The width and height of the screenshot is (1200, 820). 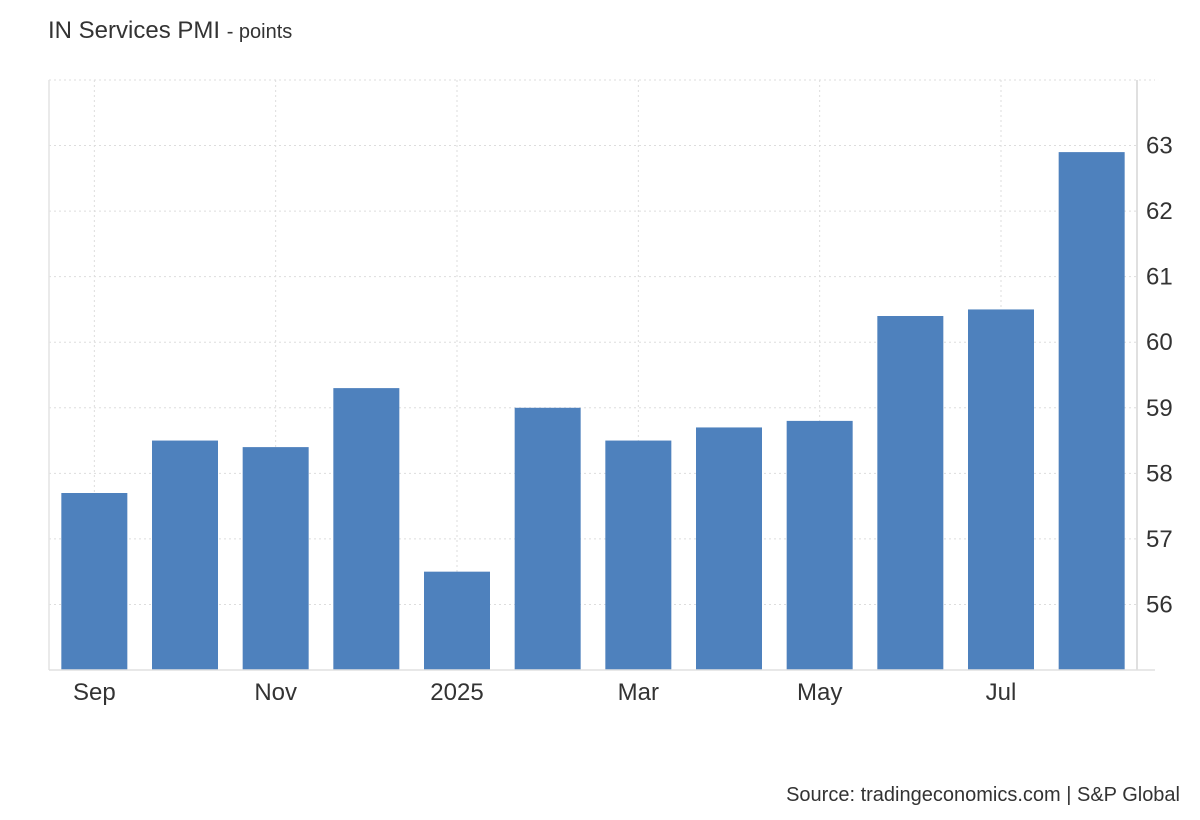 I want to click on x-tick-label: Mar, so click(x=638, y=692).